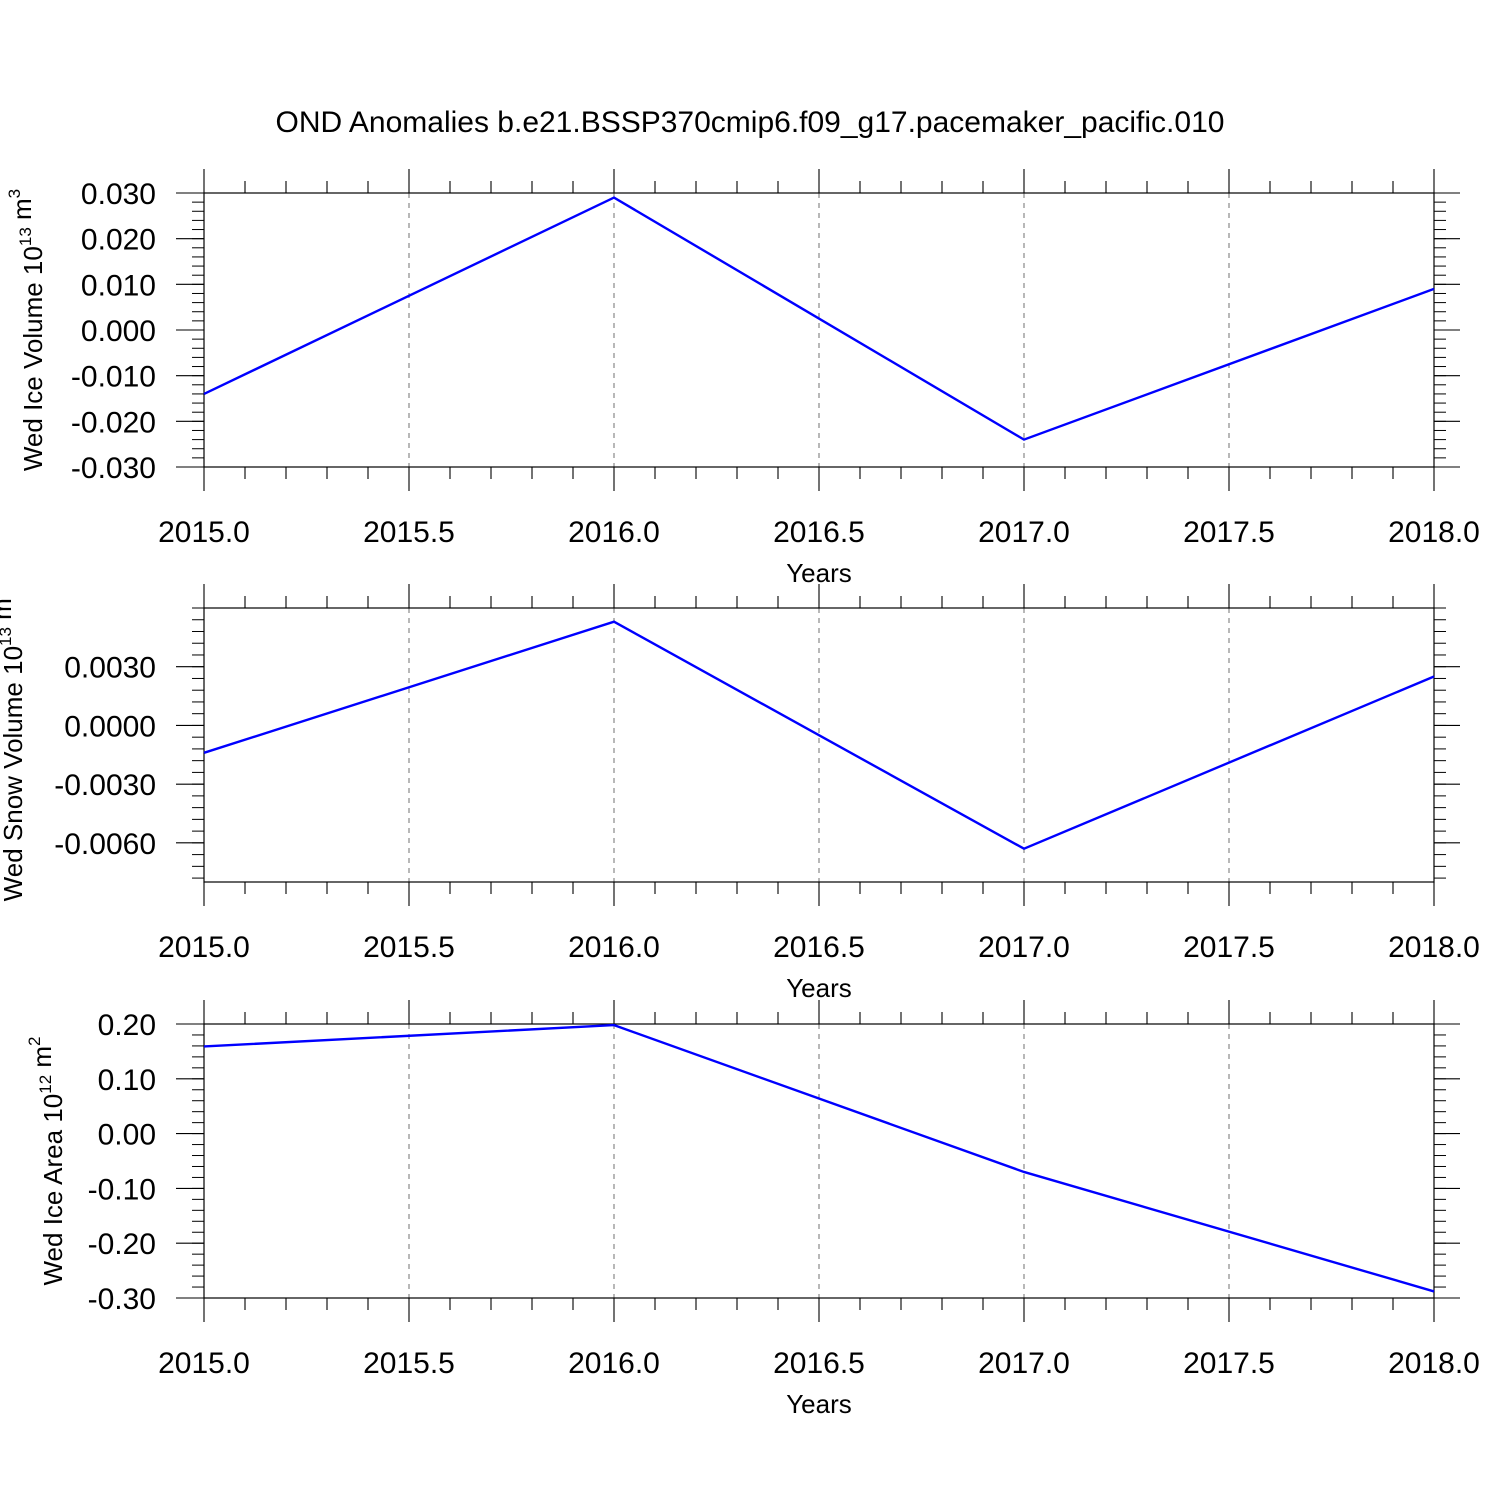 The height and width of the screenshot is (1500, 1500). I want to click on y-axis-label-exponent: 12, so click(45, 1084).